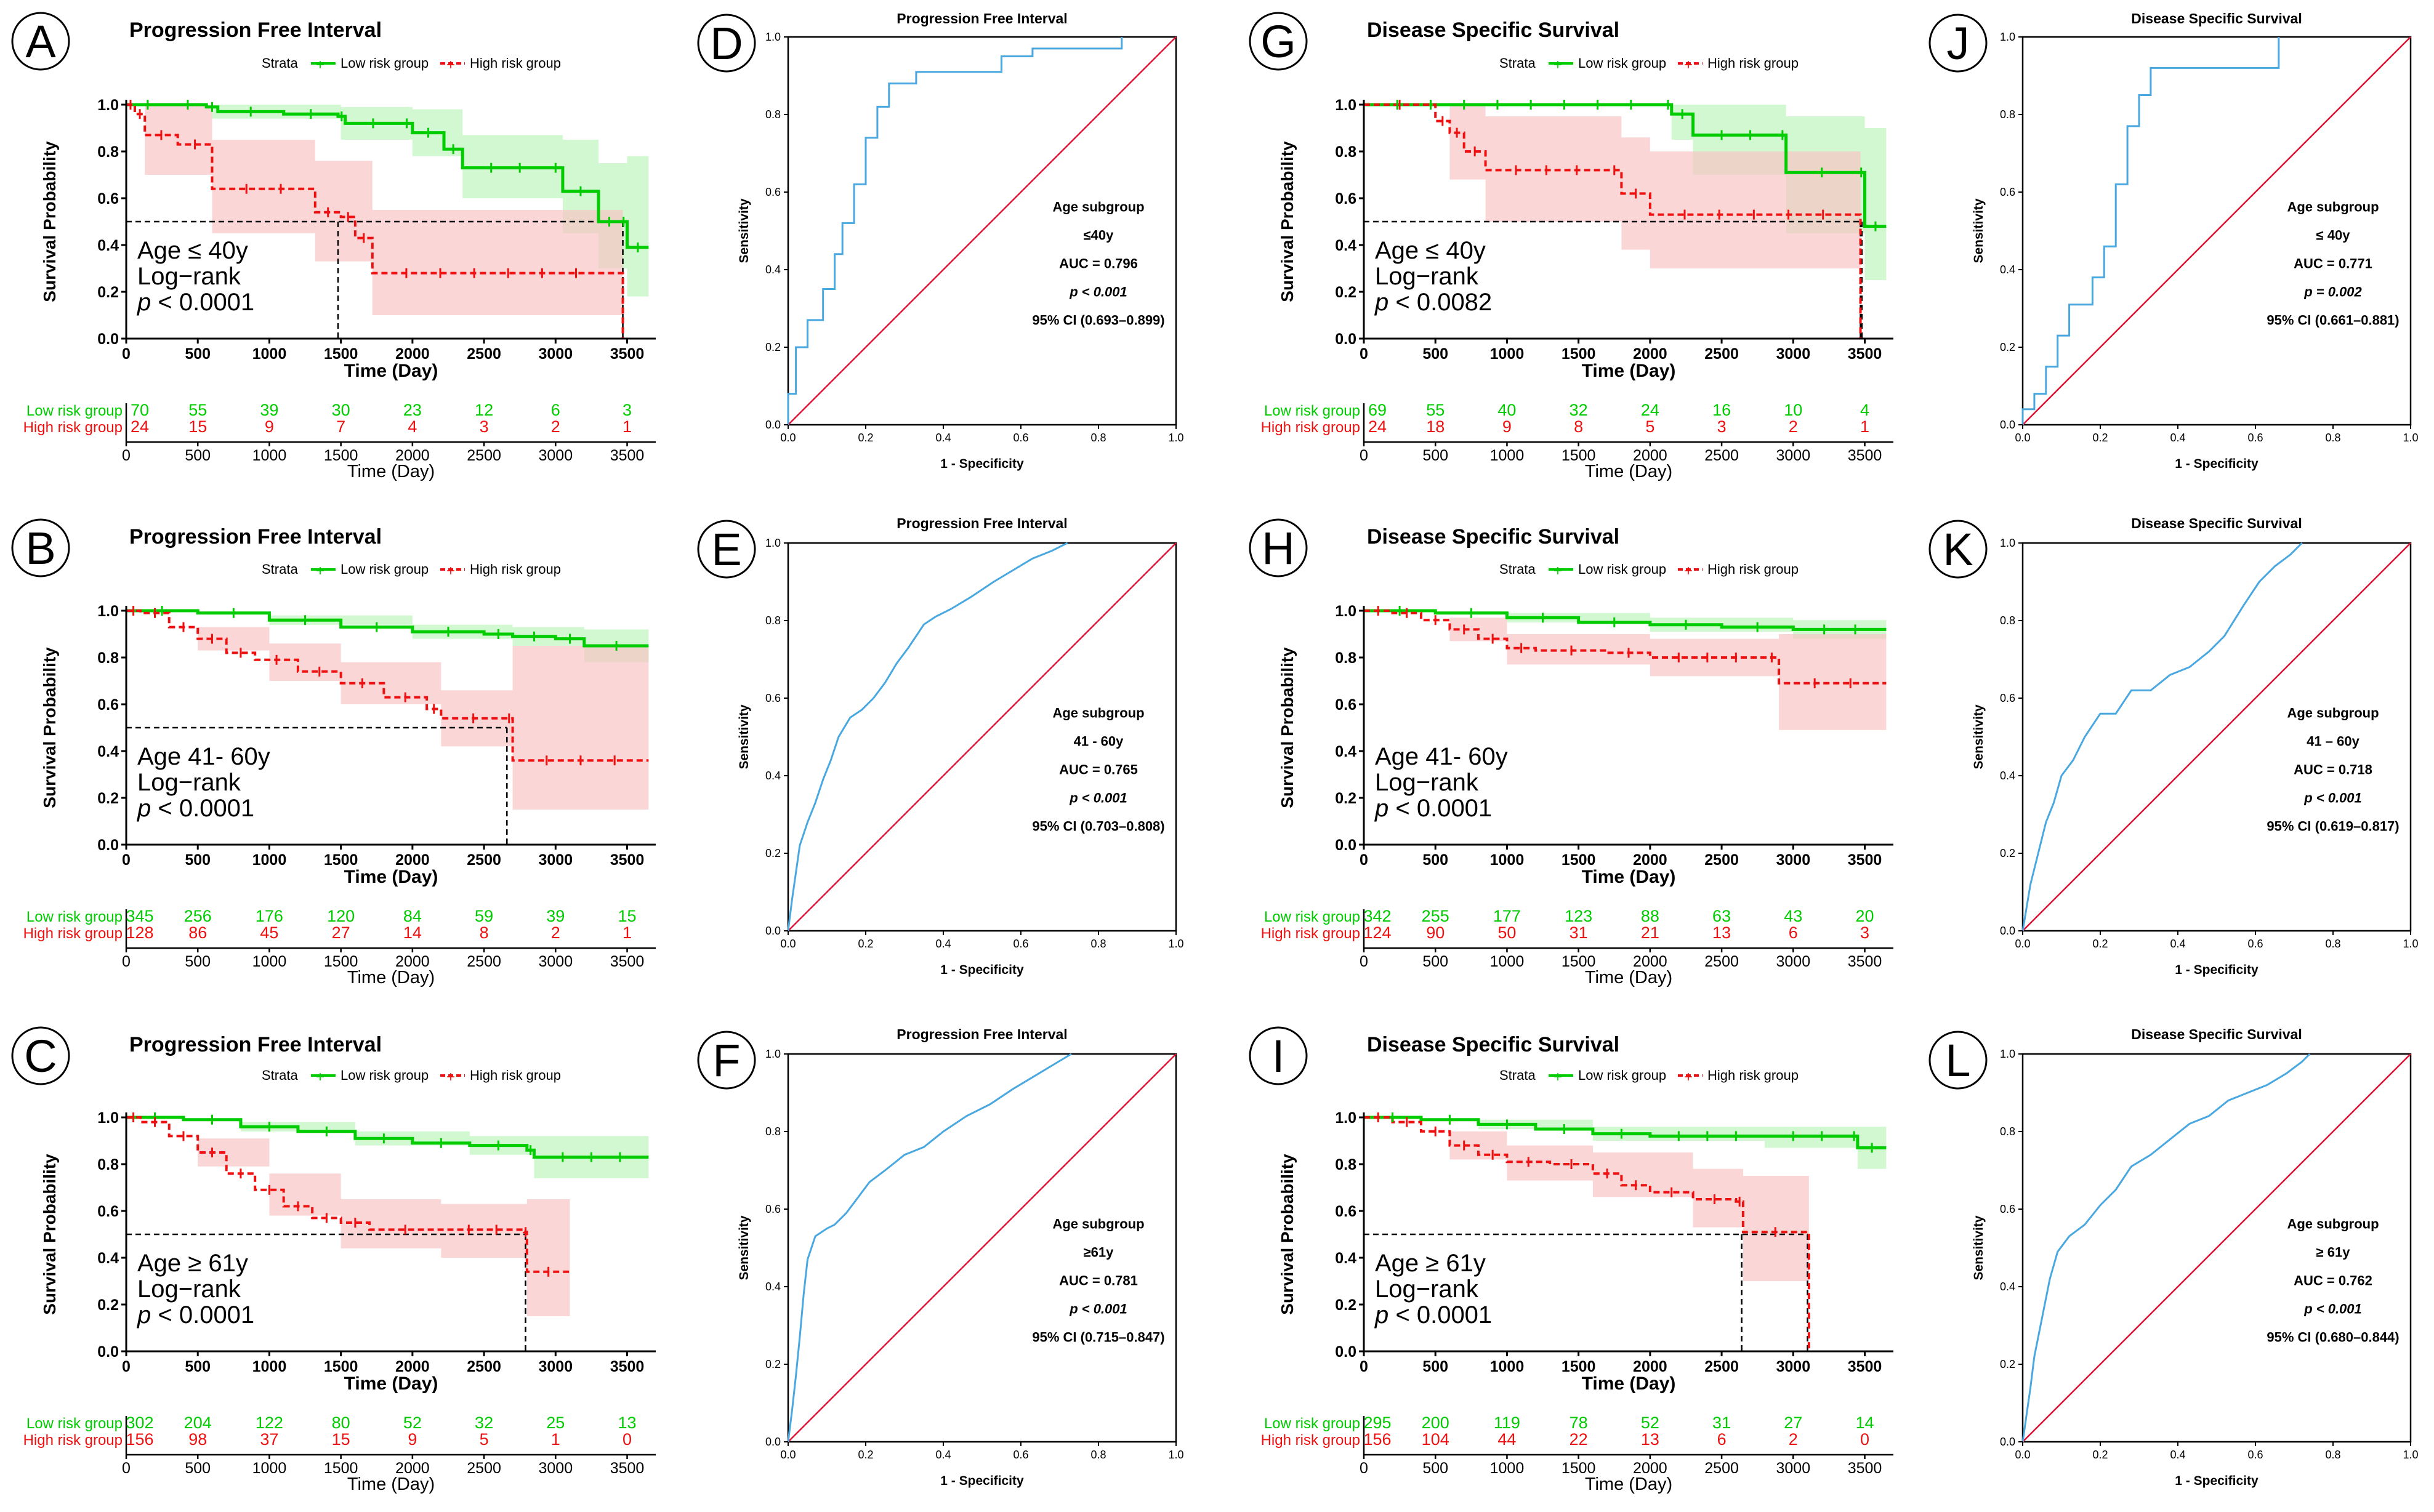  What do you see at coordinates (1098, 714) in the screenshot?
I see `subgroup-title: Age subgroup` at bounding box center [1098, 714].